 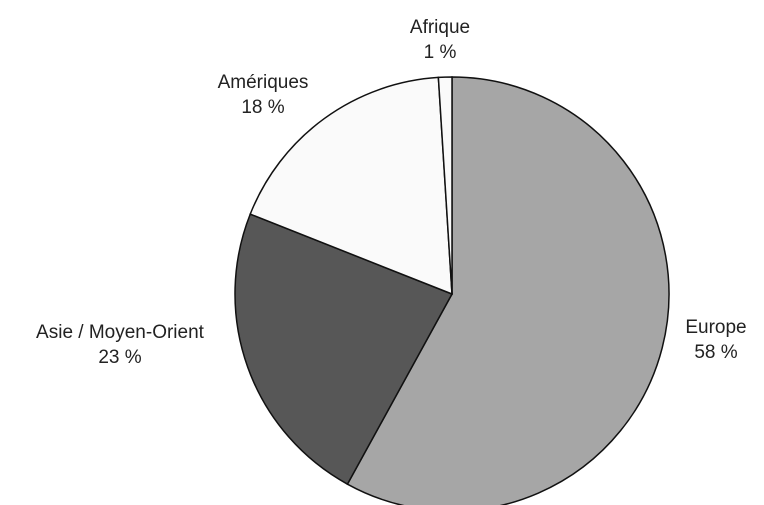 I want to click on slice-value-label: 18 %, so click(x=262, y=107).